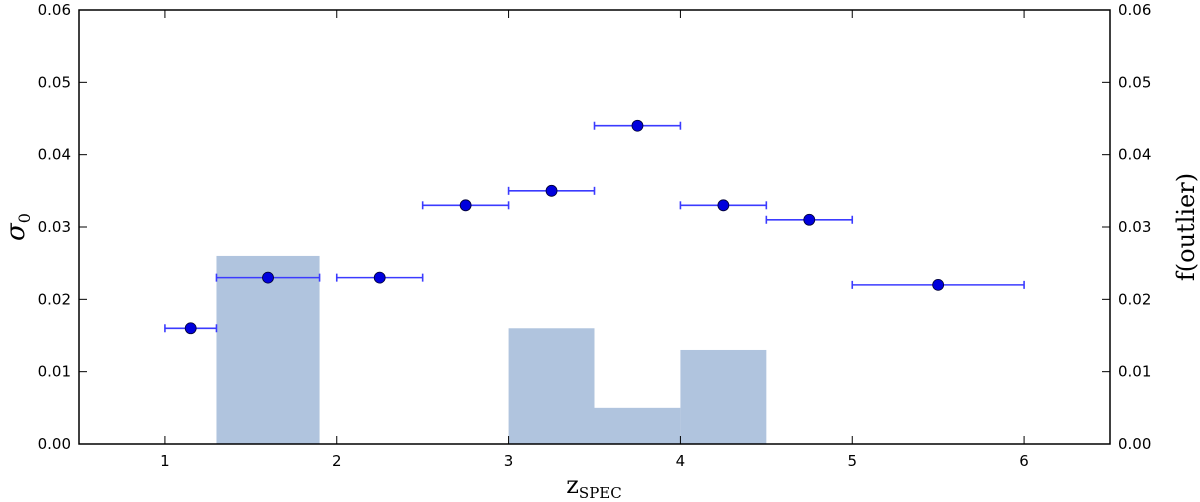 The width and height of the screenshot is (1200, 502). I want to click on y-axis-label: σ0, so click(17, 227).